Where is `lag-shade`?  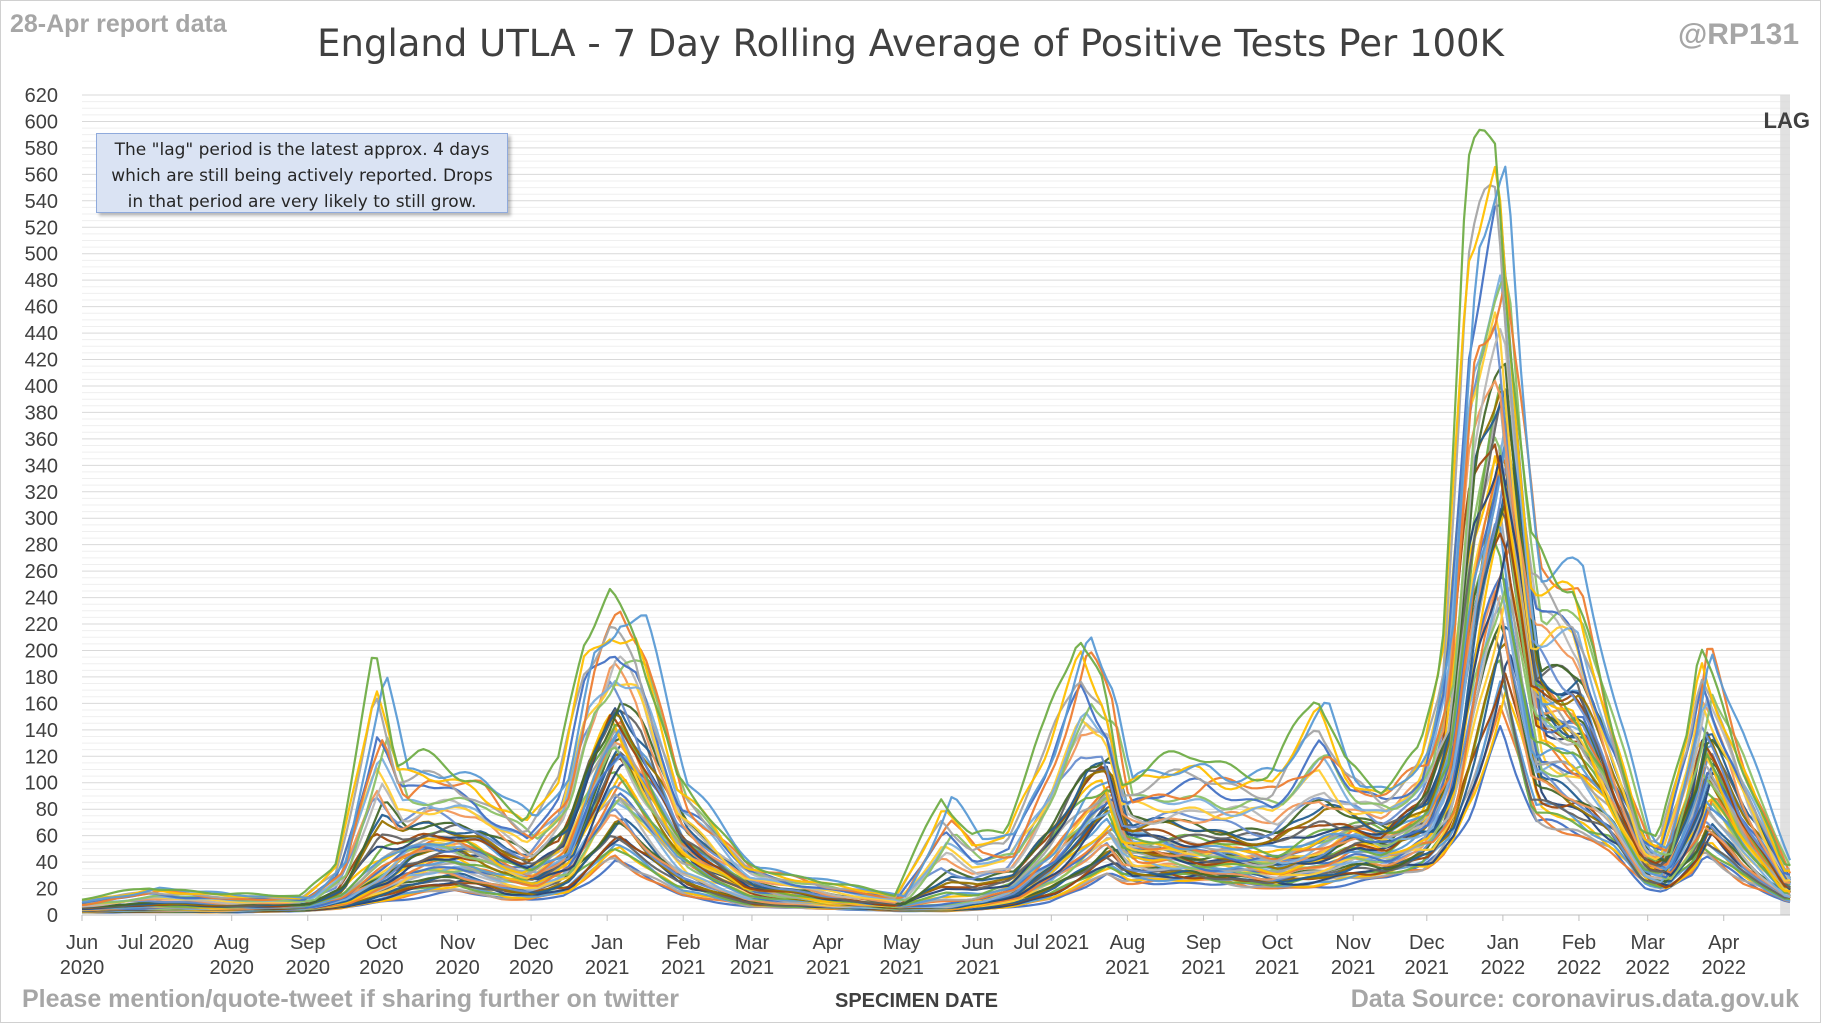 lag-shade is located at coordinates (1785, 505).